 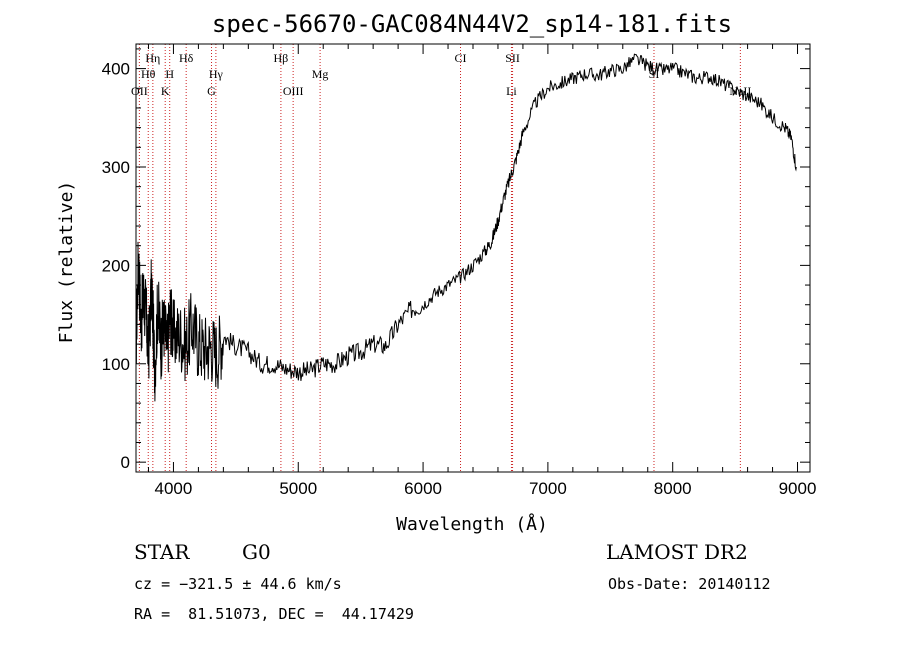 What do you see at coordinates (423, 488) in the screenshot?
I see `x-tick-label: 6000` at bounding box center [423, 488].